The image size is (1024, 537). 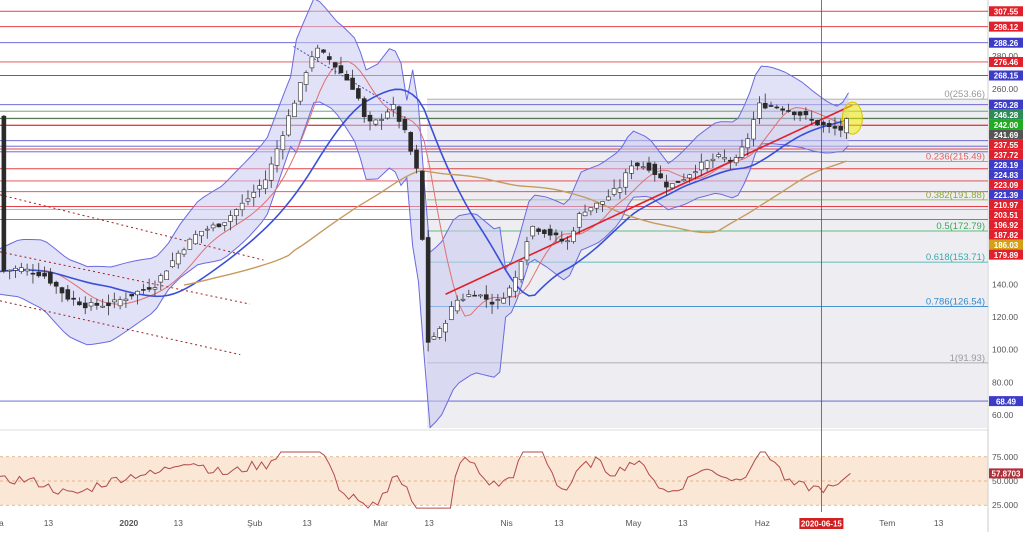 I want to click on x-tick-label: Tem, so click(x=887, y=523).